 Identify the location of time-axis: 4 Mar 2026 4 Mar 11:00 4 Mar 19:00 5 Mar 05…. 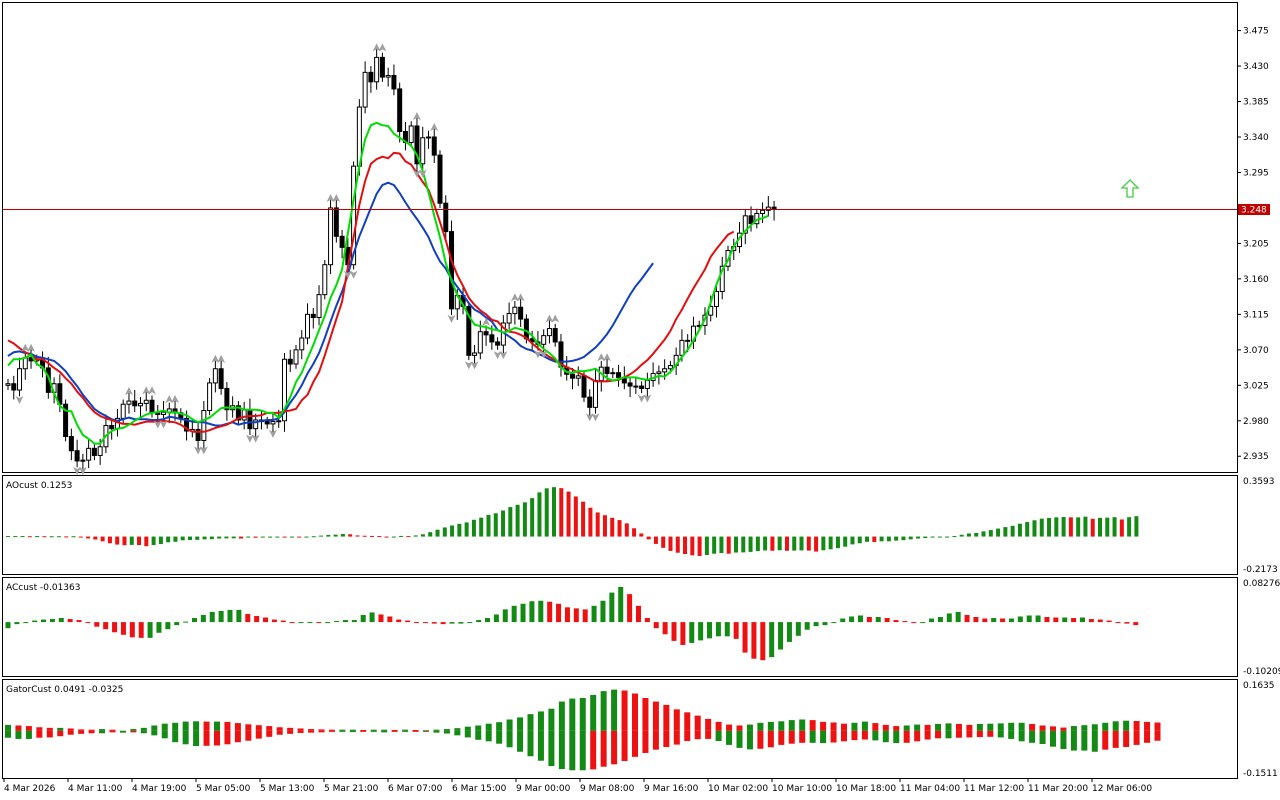
(577, 786).